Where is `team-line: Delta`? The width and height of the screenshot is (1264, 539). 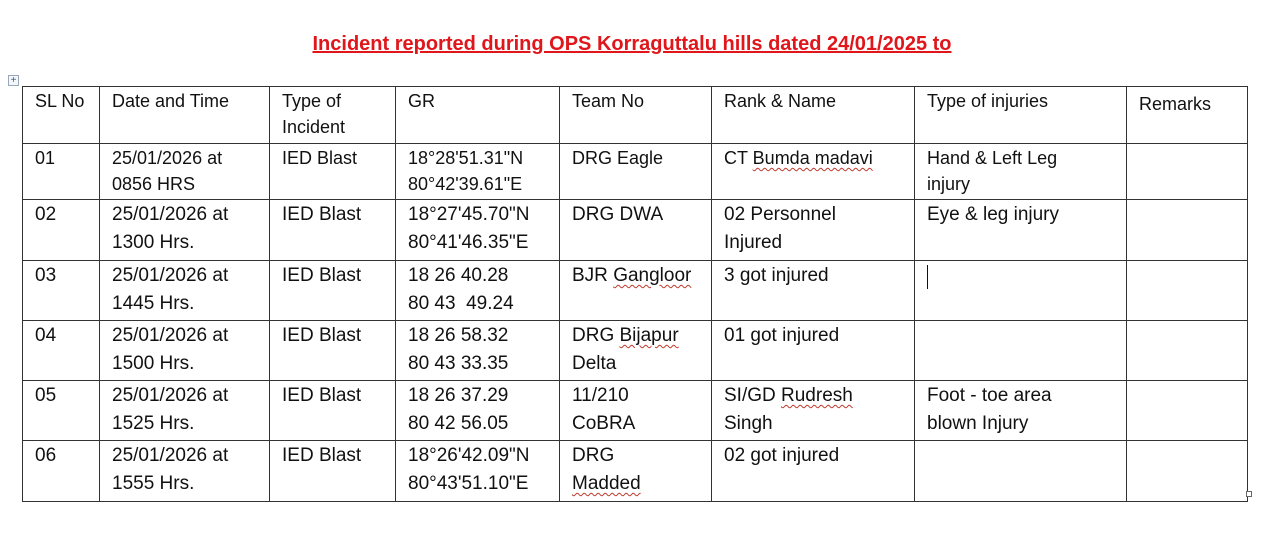 team-line: Delta is located at coordinates (594, 363).